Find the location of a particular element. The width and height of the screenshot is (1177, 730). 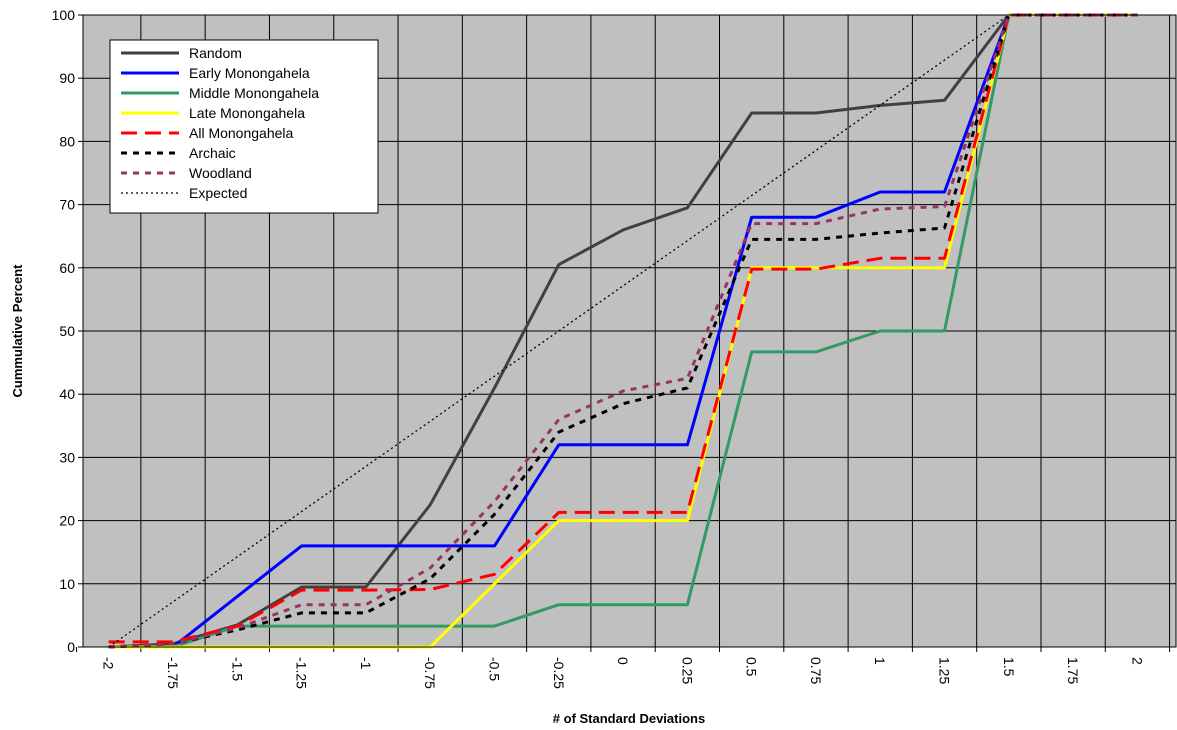

y-axis-title: Cummulative Percent is located at coordinates (17, 331).